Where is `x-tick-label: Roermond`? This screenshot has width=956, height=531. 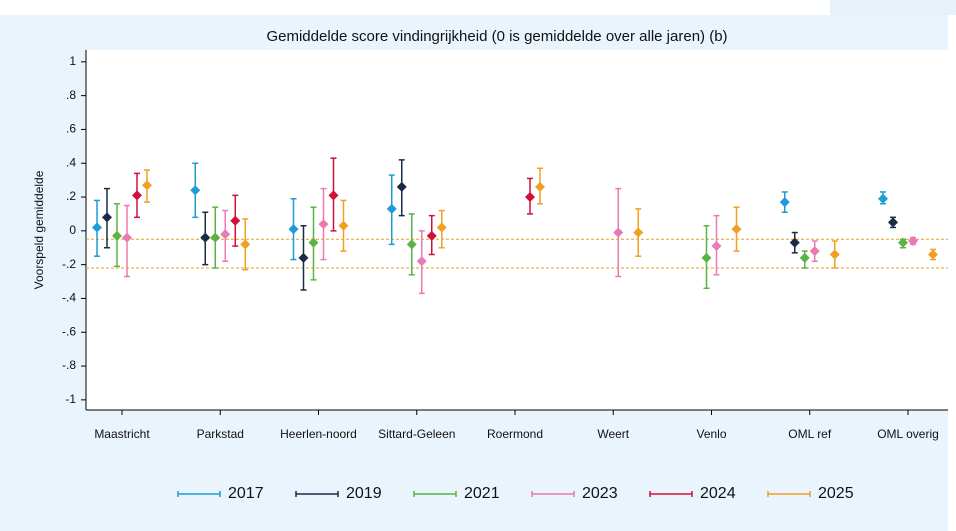
x-tick-label: Roermond is located at coordinates (515, 434).